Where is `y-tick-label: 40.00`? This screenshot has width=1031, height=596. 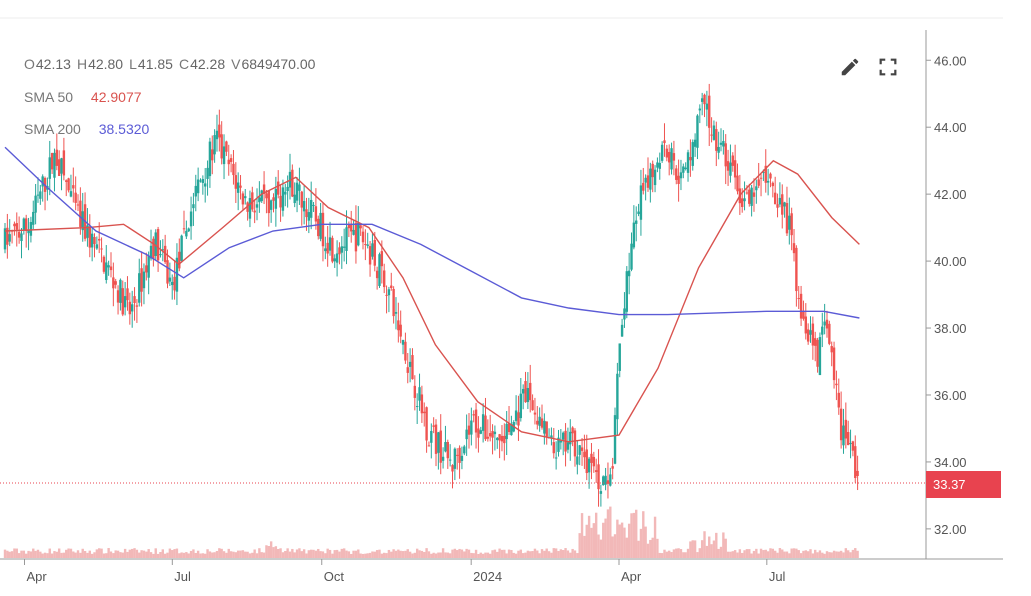
y-tick-label: 40.00 is located at coordinates (950, 261).